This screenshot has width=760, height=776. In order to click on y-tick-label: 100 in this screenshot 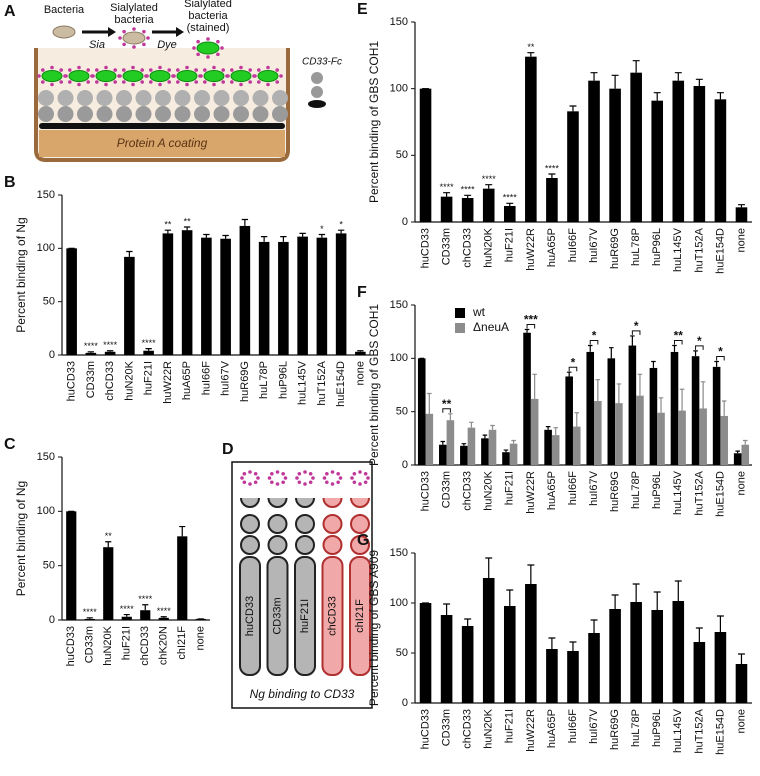, I will do `click(46, 248)`.